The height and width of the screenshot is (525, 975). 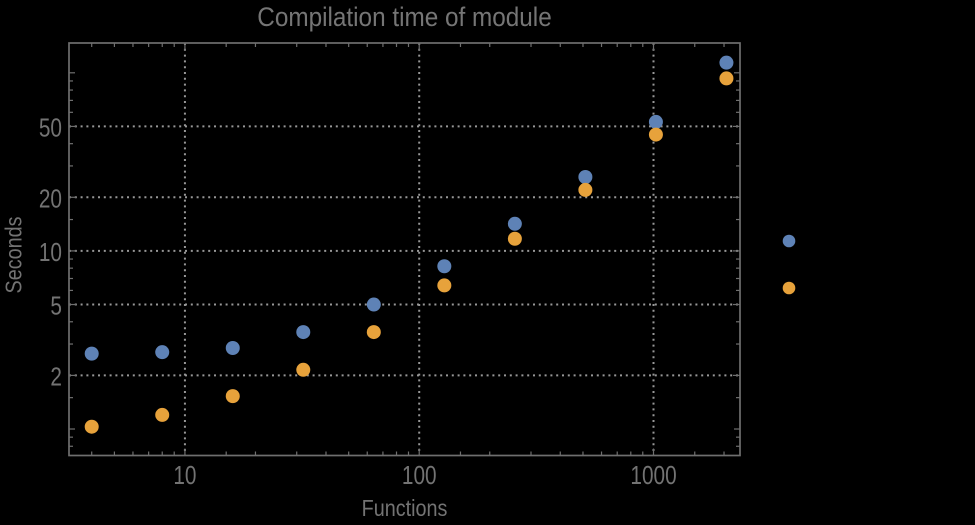 What do you see at coordinates (373, 304) in the screenshot?
I see `data-point-series-1-x64` at bounding box center [373, 304].